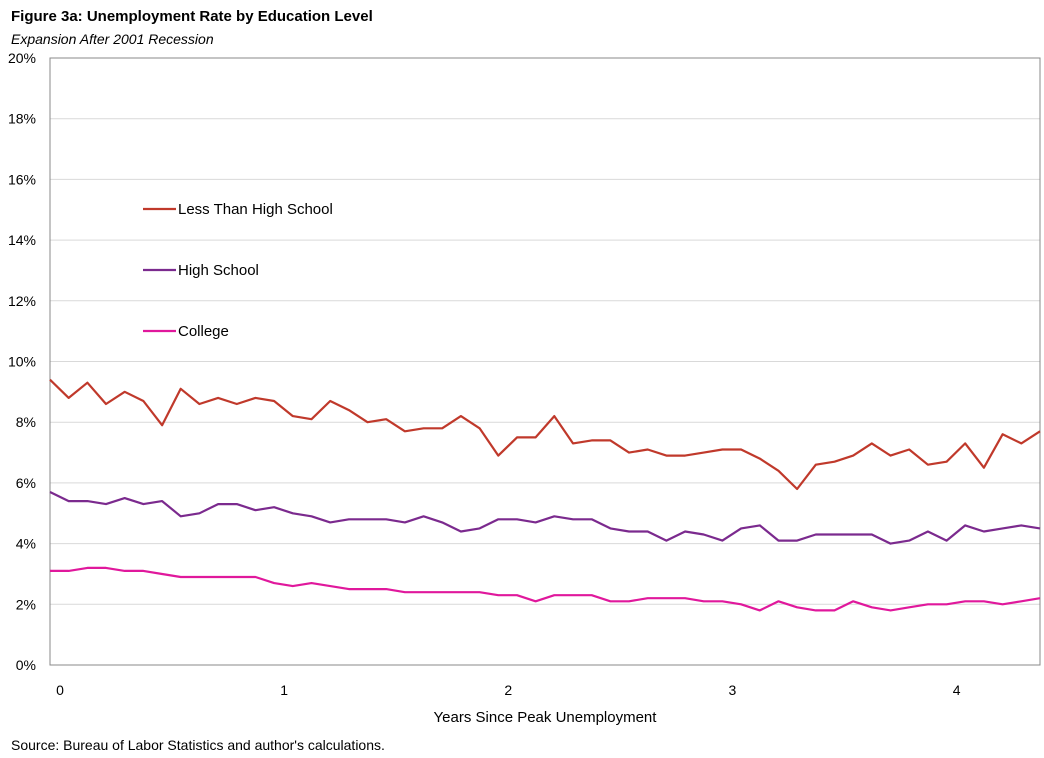  I want to click on legend: Less Than High School High School College, so click(238, 270).